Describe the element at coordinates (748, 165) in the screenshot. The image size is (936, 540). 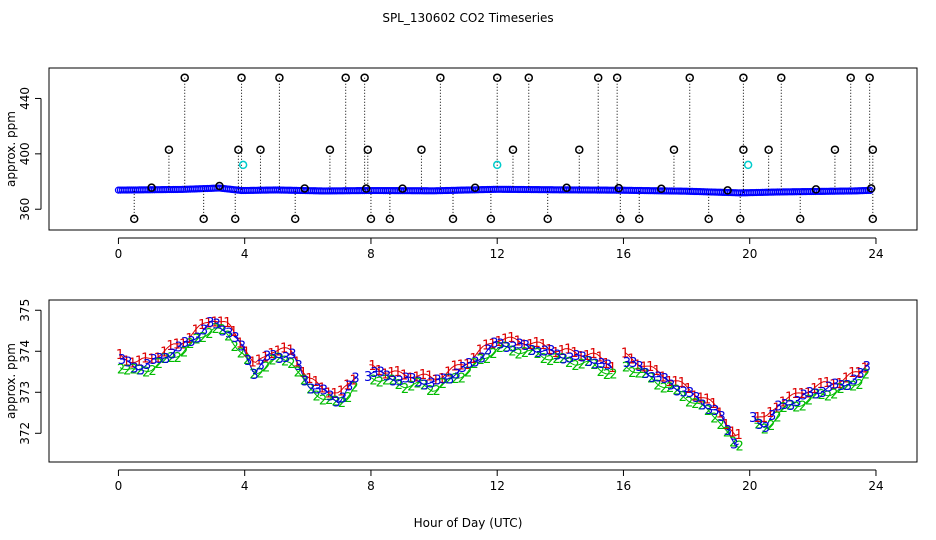
I see `upper-cyan-point` at that location.